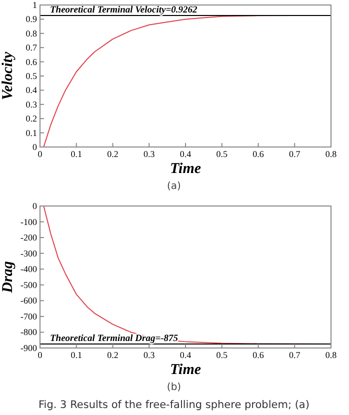  Describe the element at coordinates (174, 387) in the screenshot. I see `text: (b)` at that location.